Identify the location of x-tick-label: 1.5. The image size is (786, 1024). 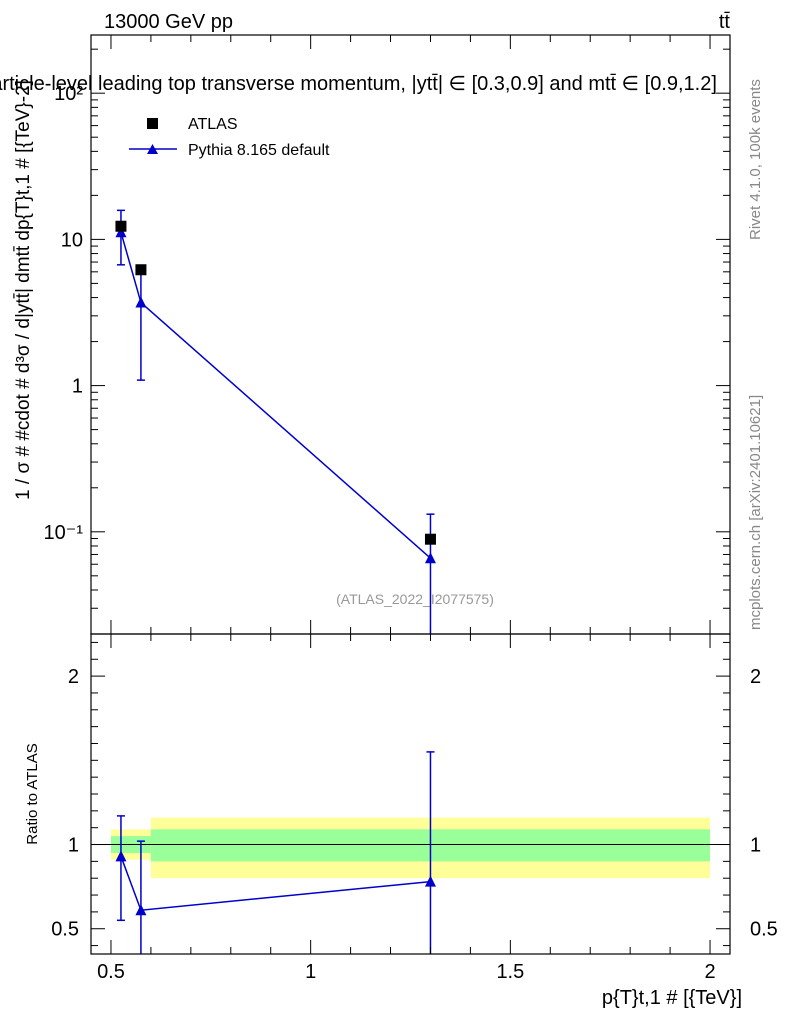
(510, 972).